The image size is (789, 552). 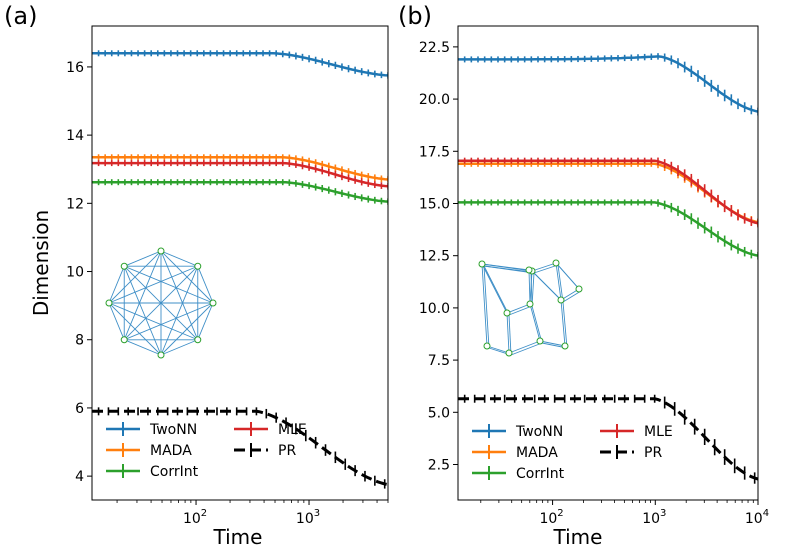 I want to click on x-tick-exponent: 2, so click(x=560, y=513).